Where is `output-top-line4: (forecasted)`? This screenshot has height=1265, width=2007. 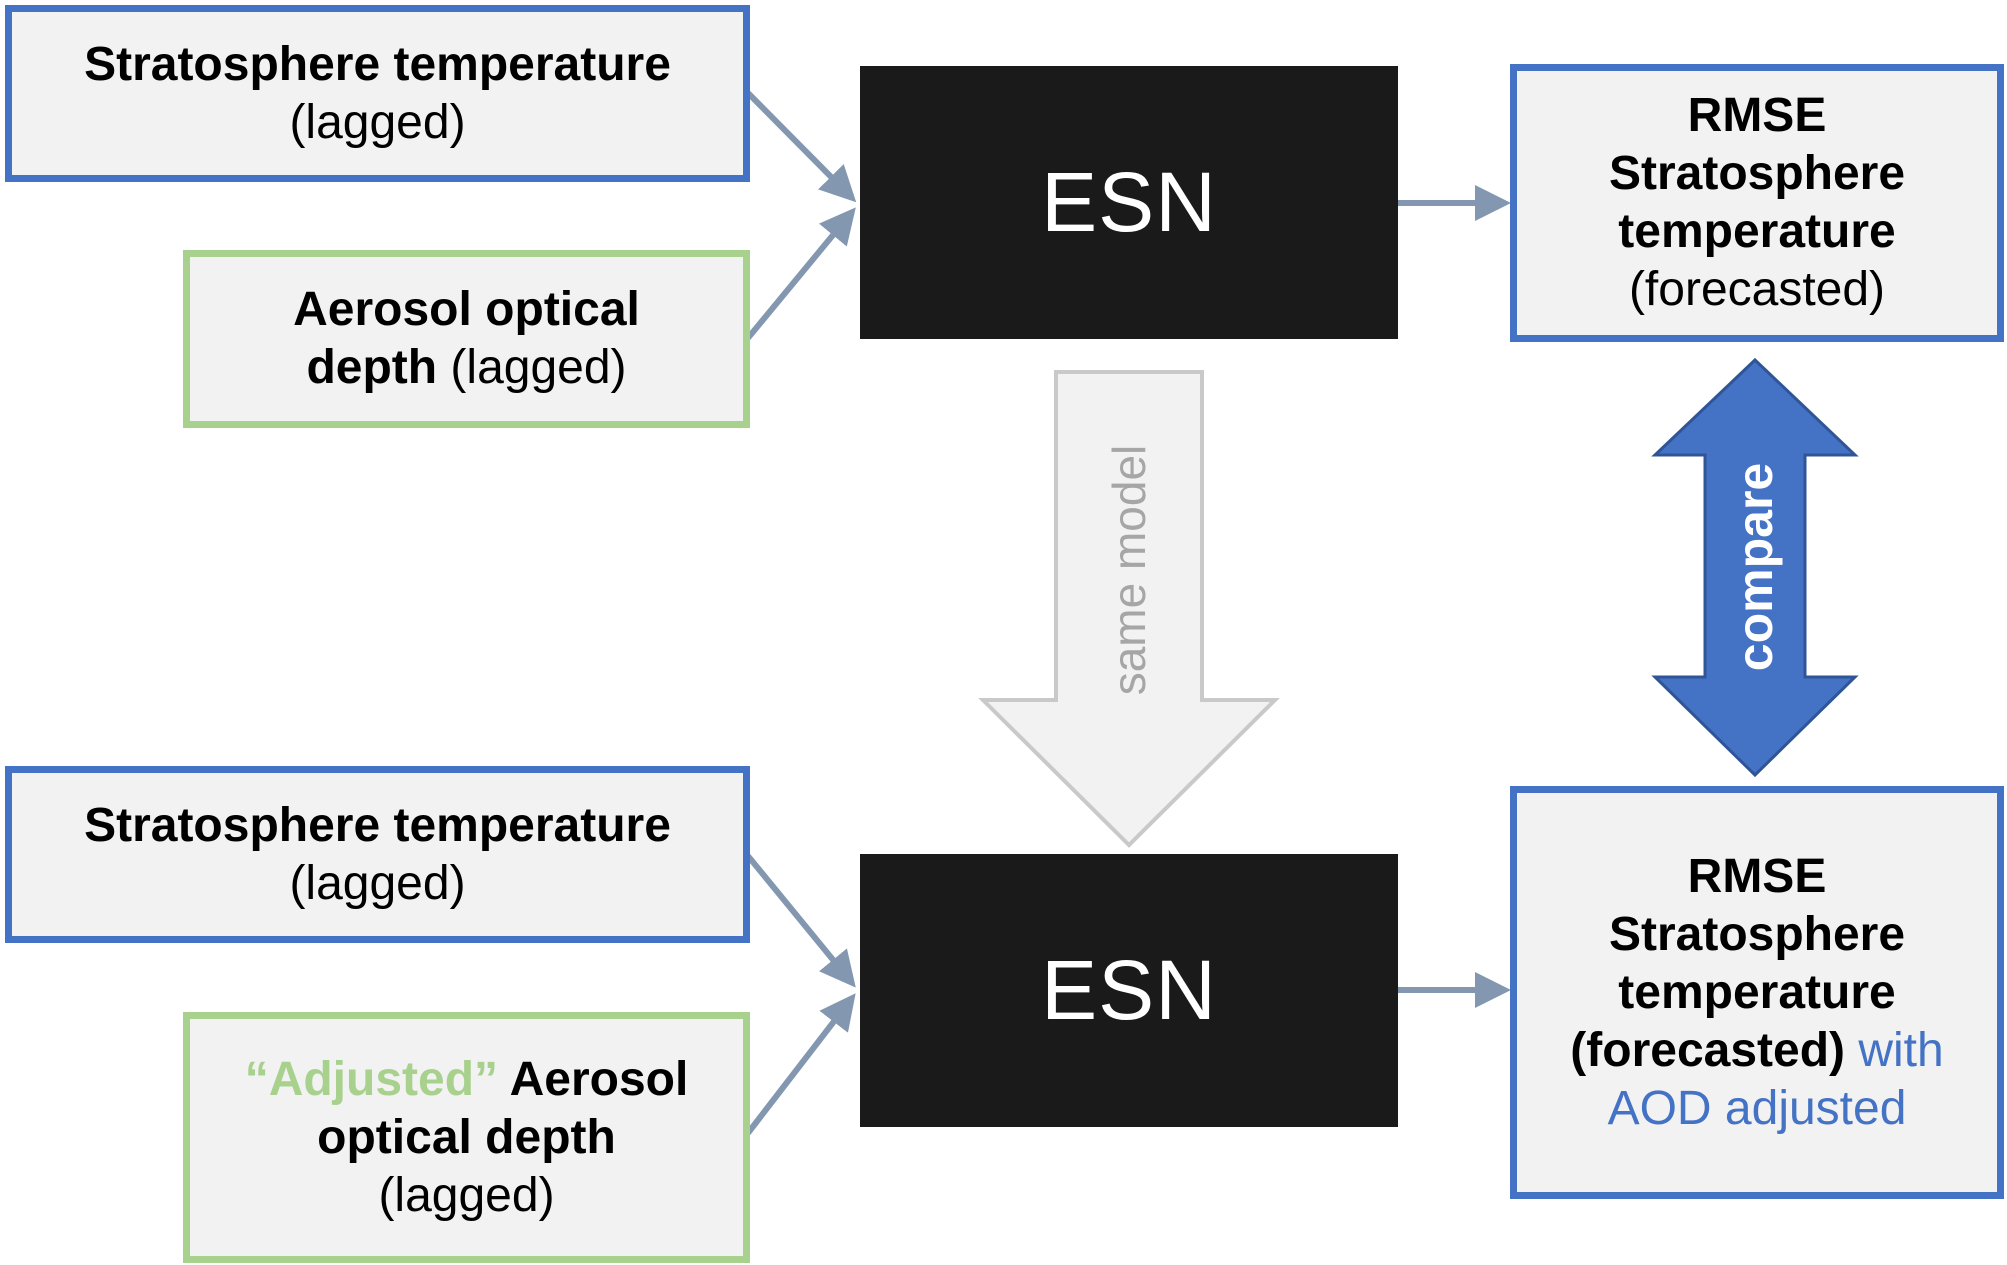
output-top-line4: (forecasted) is located at coordinates (1757, 289).